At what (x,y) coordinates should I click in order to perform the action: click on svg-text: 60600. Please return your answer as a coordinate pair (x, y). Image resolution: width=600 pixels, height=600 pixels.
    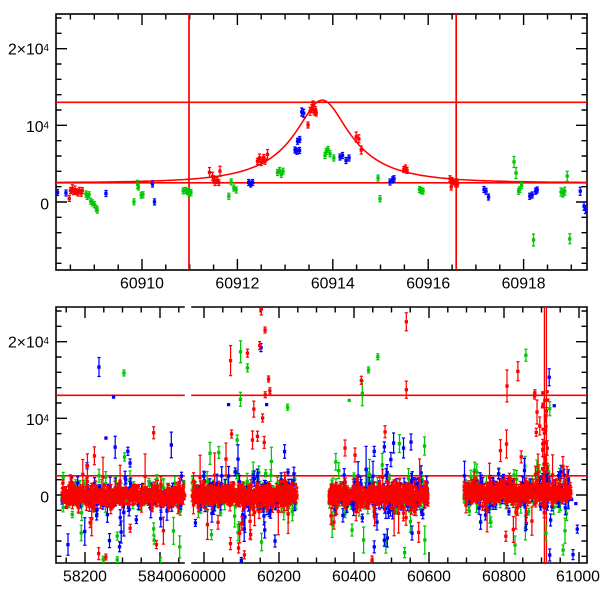
    Looking at the image, I should click on (429, 577).